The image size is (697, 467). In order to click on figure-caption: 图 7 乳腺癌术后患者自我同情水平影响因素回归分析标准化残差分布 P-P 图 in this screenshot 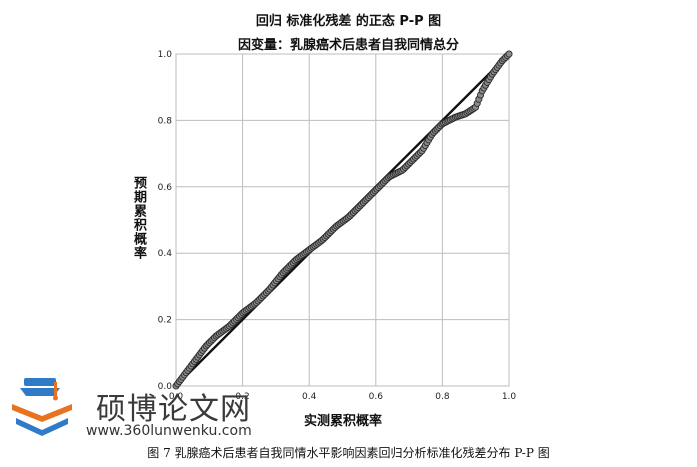, I will do `click(348, 453)`.